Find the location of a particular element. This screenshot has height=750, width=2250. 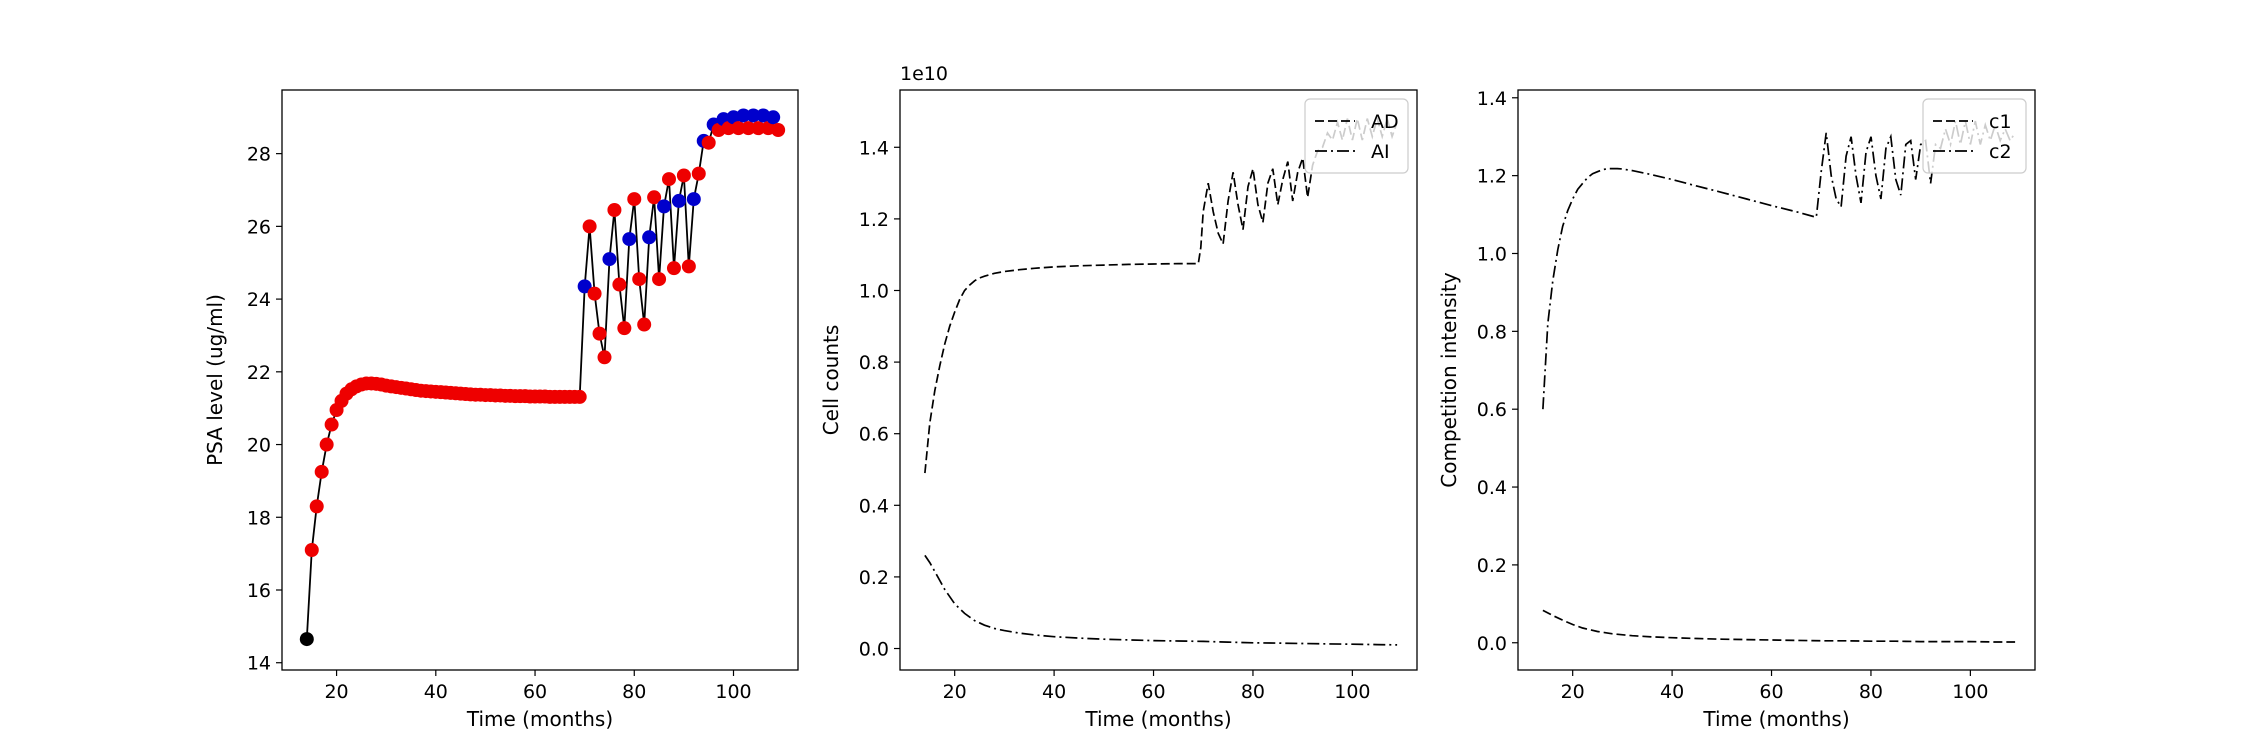

y-axis-label: PSA level (ug/ml) is located at coordinates (215, 380).